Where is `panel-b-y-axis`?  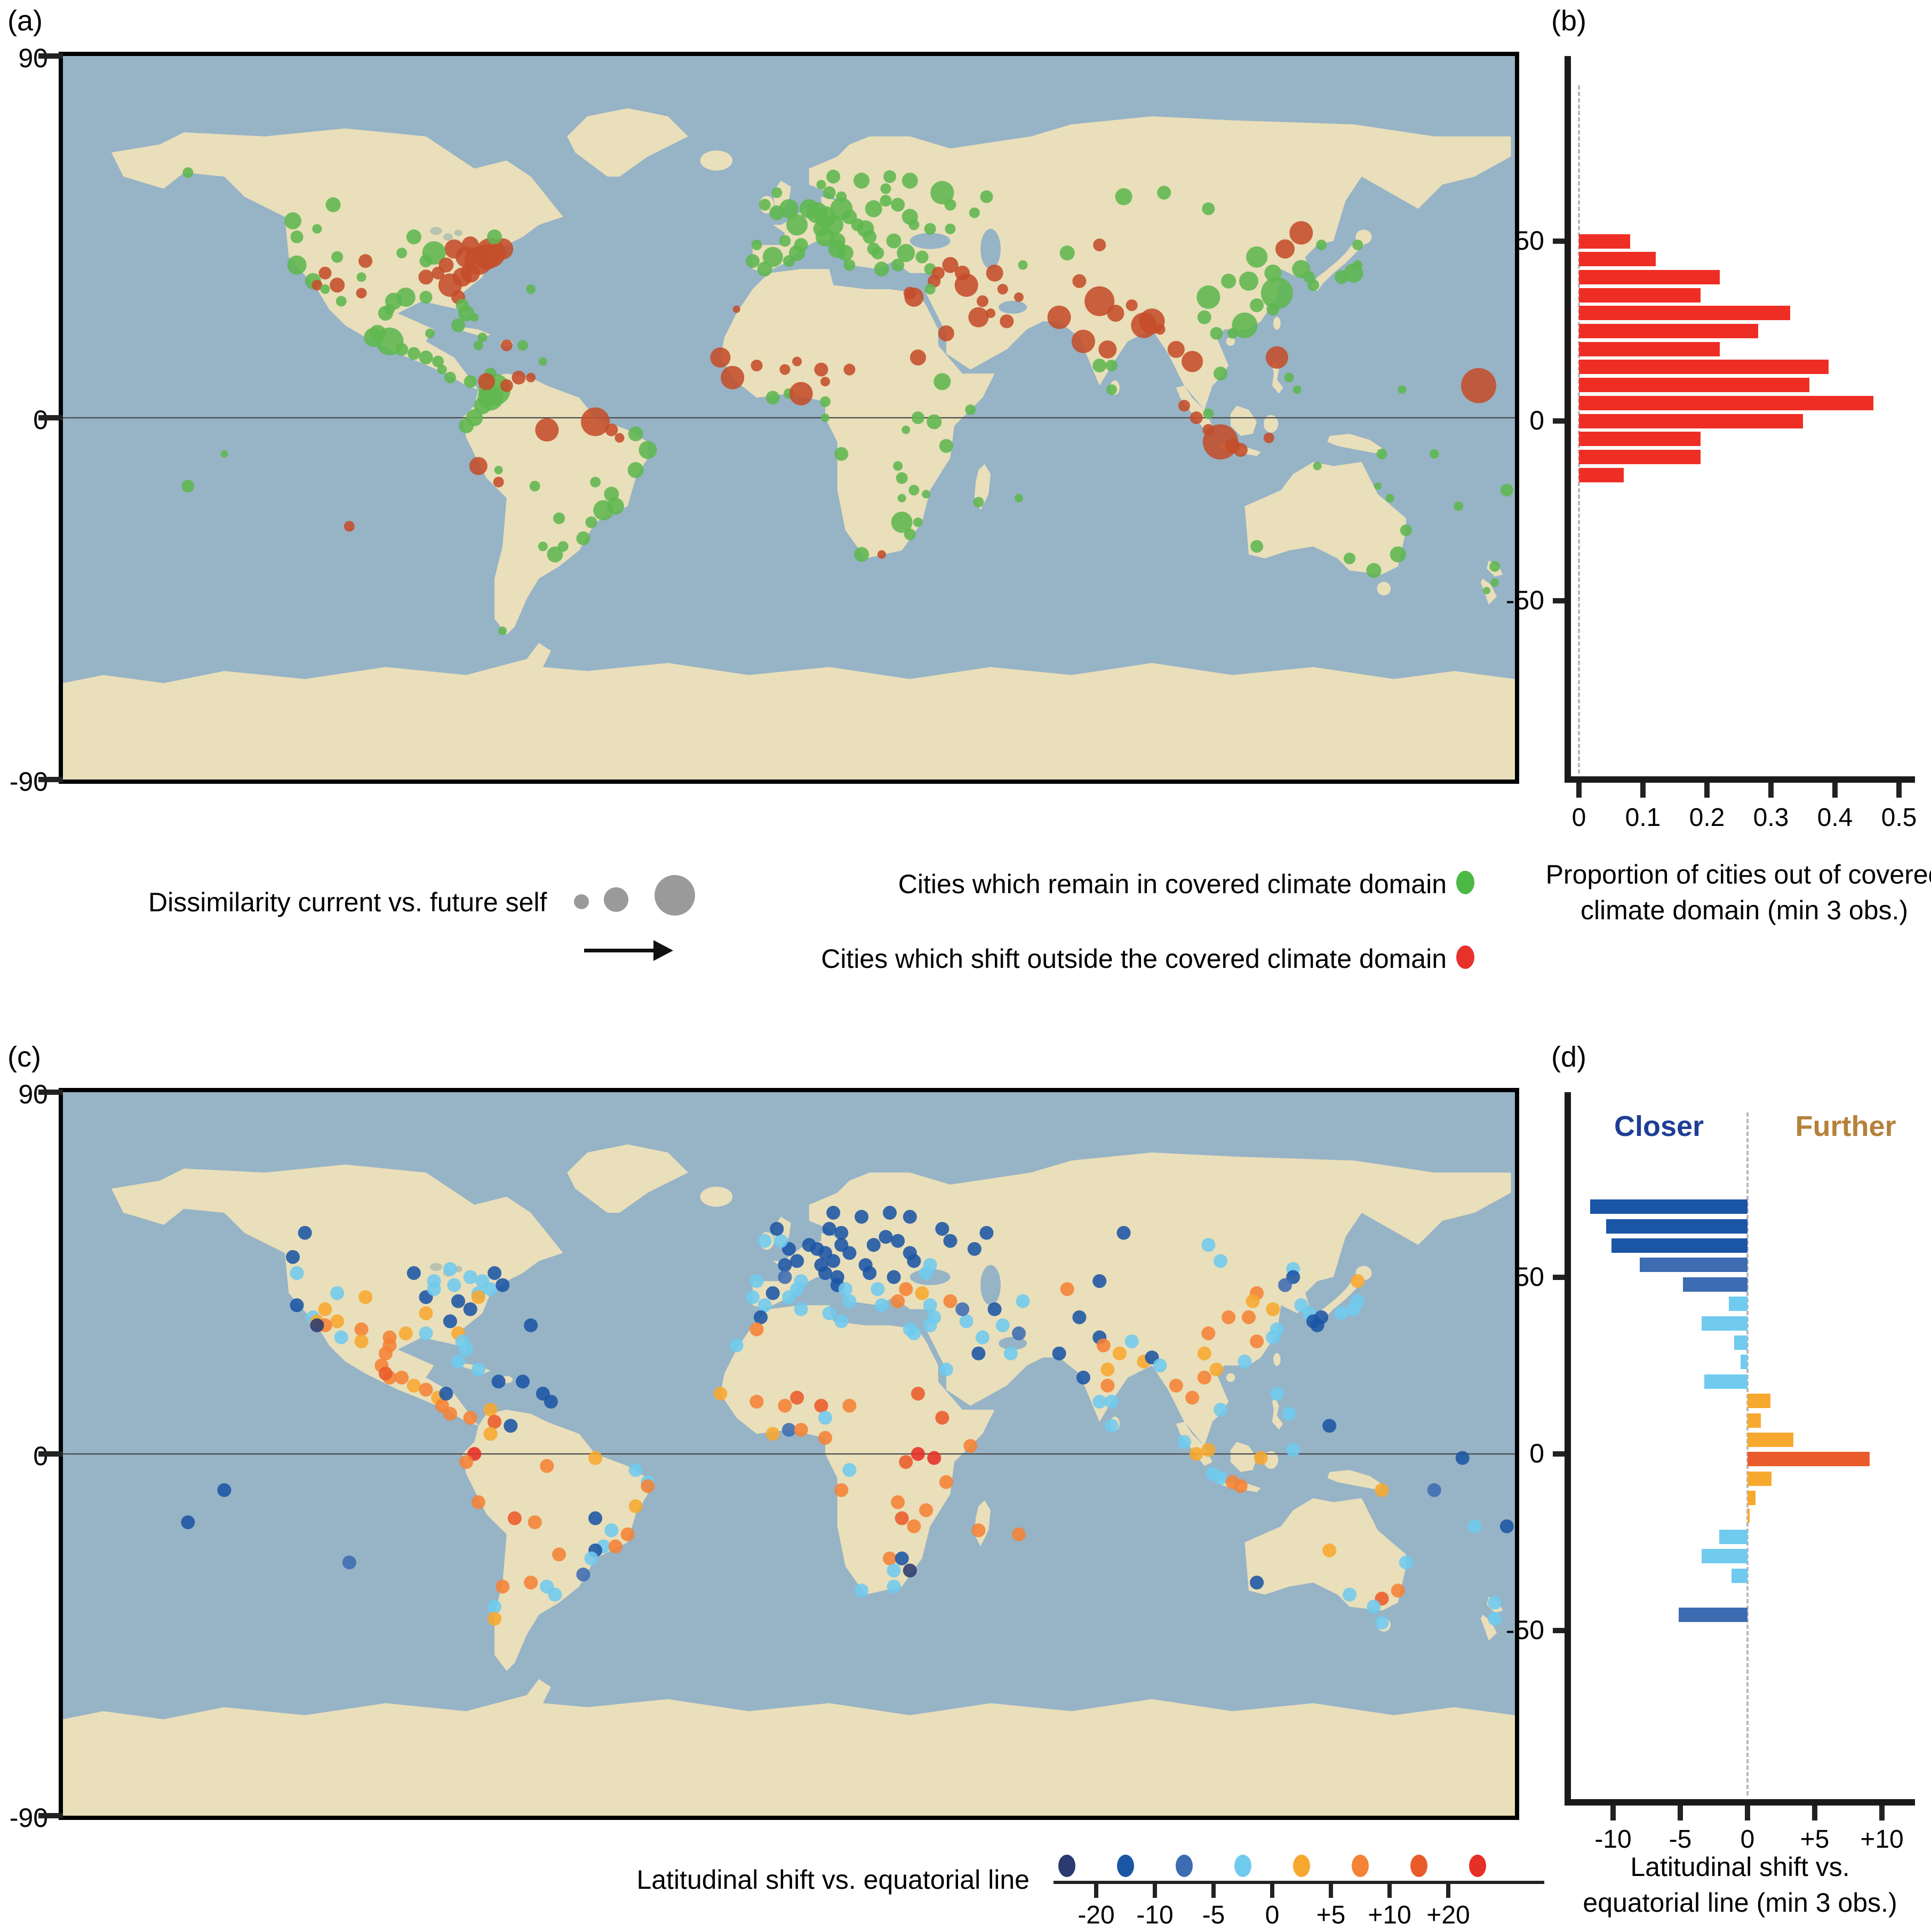 panel-b-y-axis is located at coordinates (1568, 419).